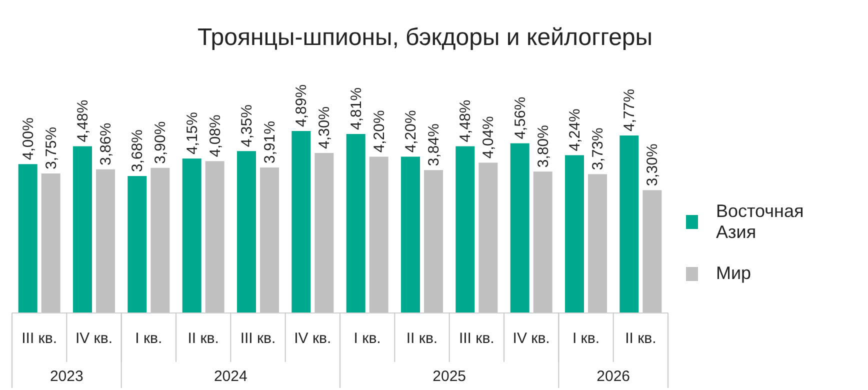 The width and height of the screenshot is (868, 390). Describe the element at coordinates (629, 110) in the screenshot. I see `data-label: 4,77%` at that location.